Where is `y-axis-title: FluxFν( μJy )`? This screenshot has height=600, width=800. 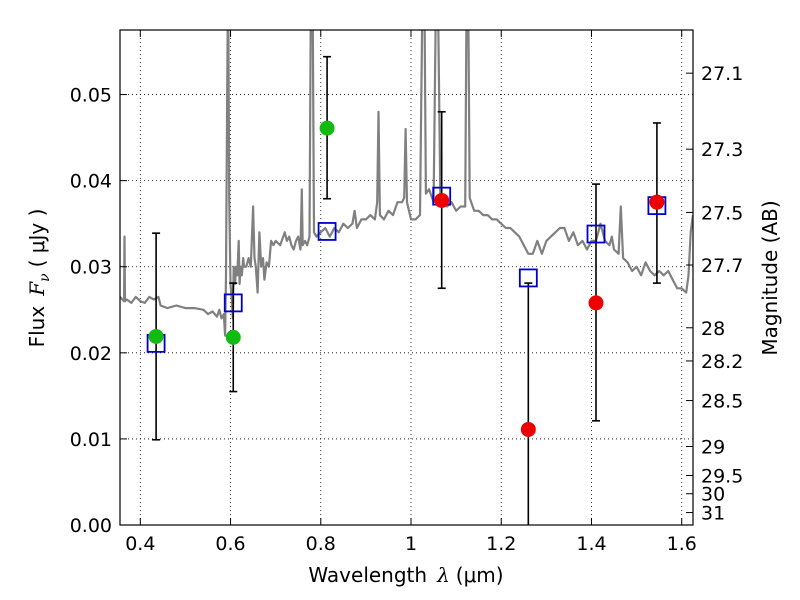
y-axis-title: FluxFν( μJy ) is located at coordinates (39, 278).